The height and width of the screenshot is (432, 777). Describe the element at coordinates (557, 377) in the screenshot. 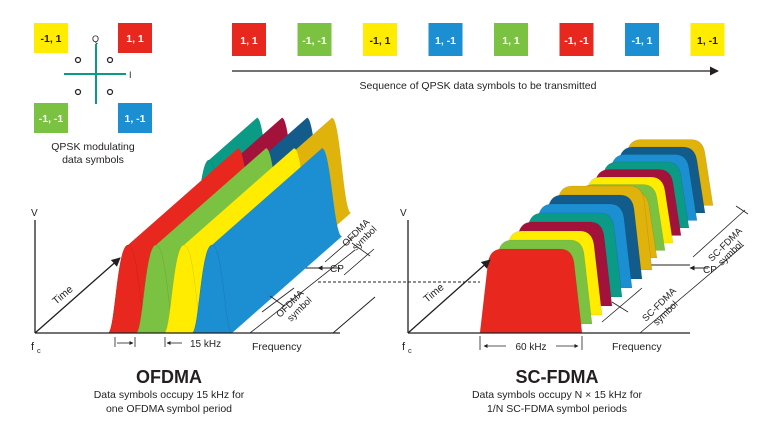

I see `scfdma-title: SC-FDMA` at that location.